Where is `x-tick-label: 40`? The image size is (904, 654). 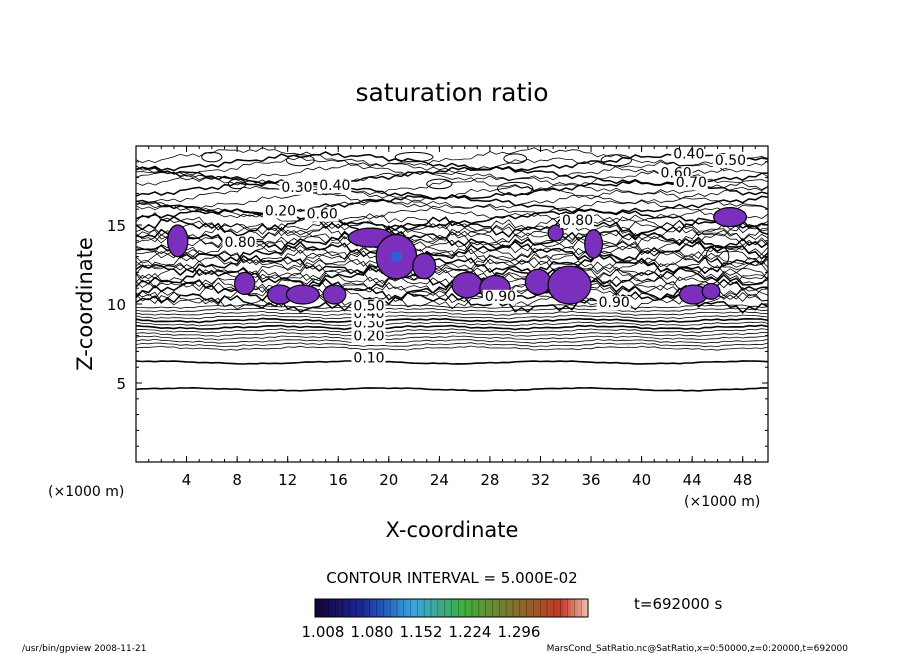
x-tick-label: 40 is located at coordinates (641, 480).